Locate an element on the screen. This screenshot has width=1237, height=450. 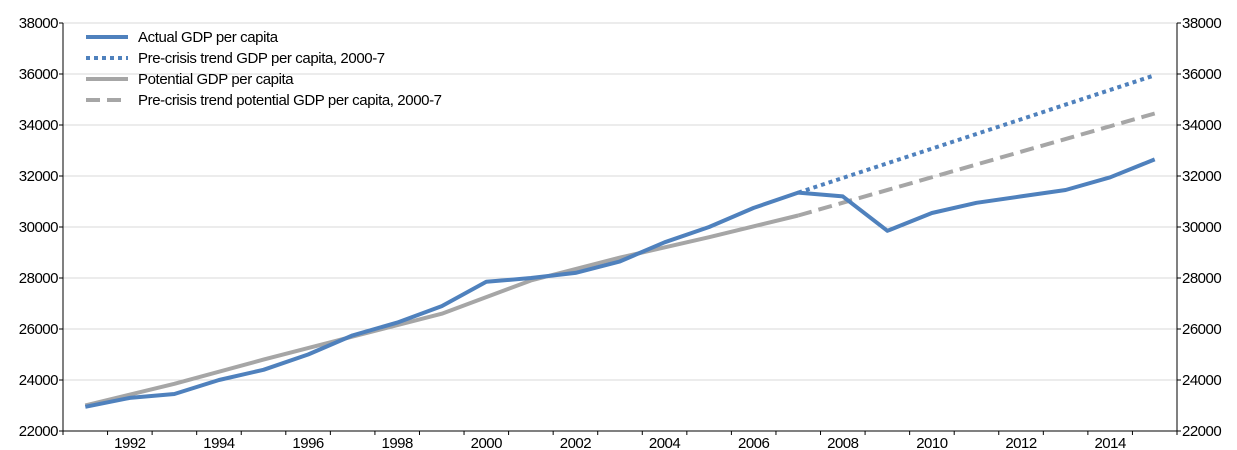
x-tick-label: 2004 is located at coordinates (665, 442).